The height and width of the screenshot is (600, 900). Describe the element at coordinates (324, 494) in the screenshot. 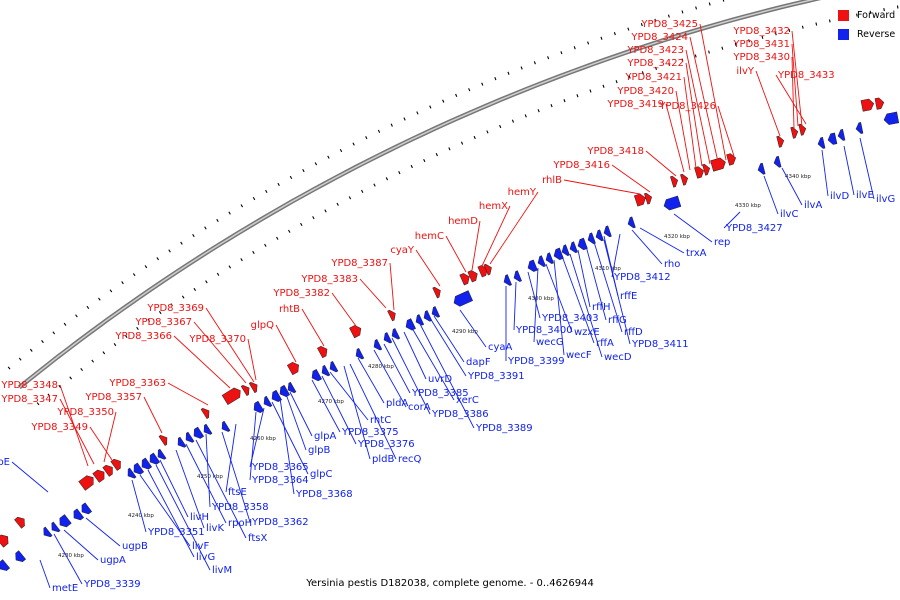

I see `svg-text: YPD8_3368` at that location.